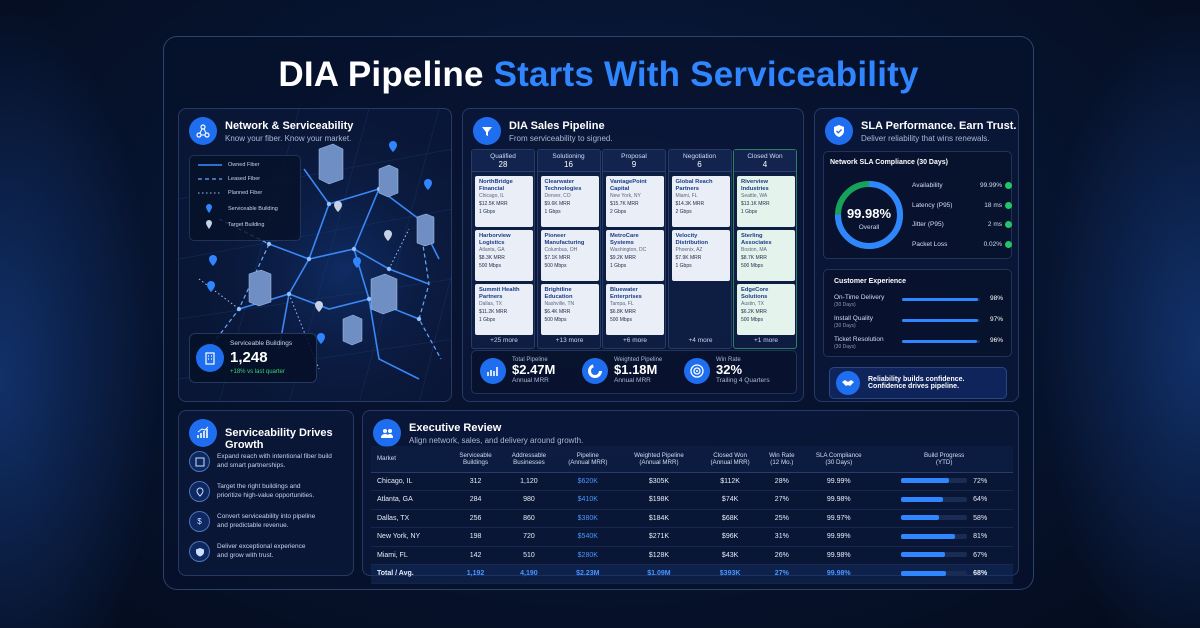 Image resolution: width=1200 pixels, height=628 pixels. What do you see at coordinates (998, 205) in the screenshot?
I see `metric-value-wrap: 18 ms` at bounding box center [998, 205].